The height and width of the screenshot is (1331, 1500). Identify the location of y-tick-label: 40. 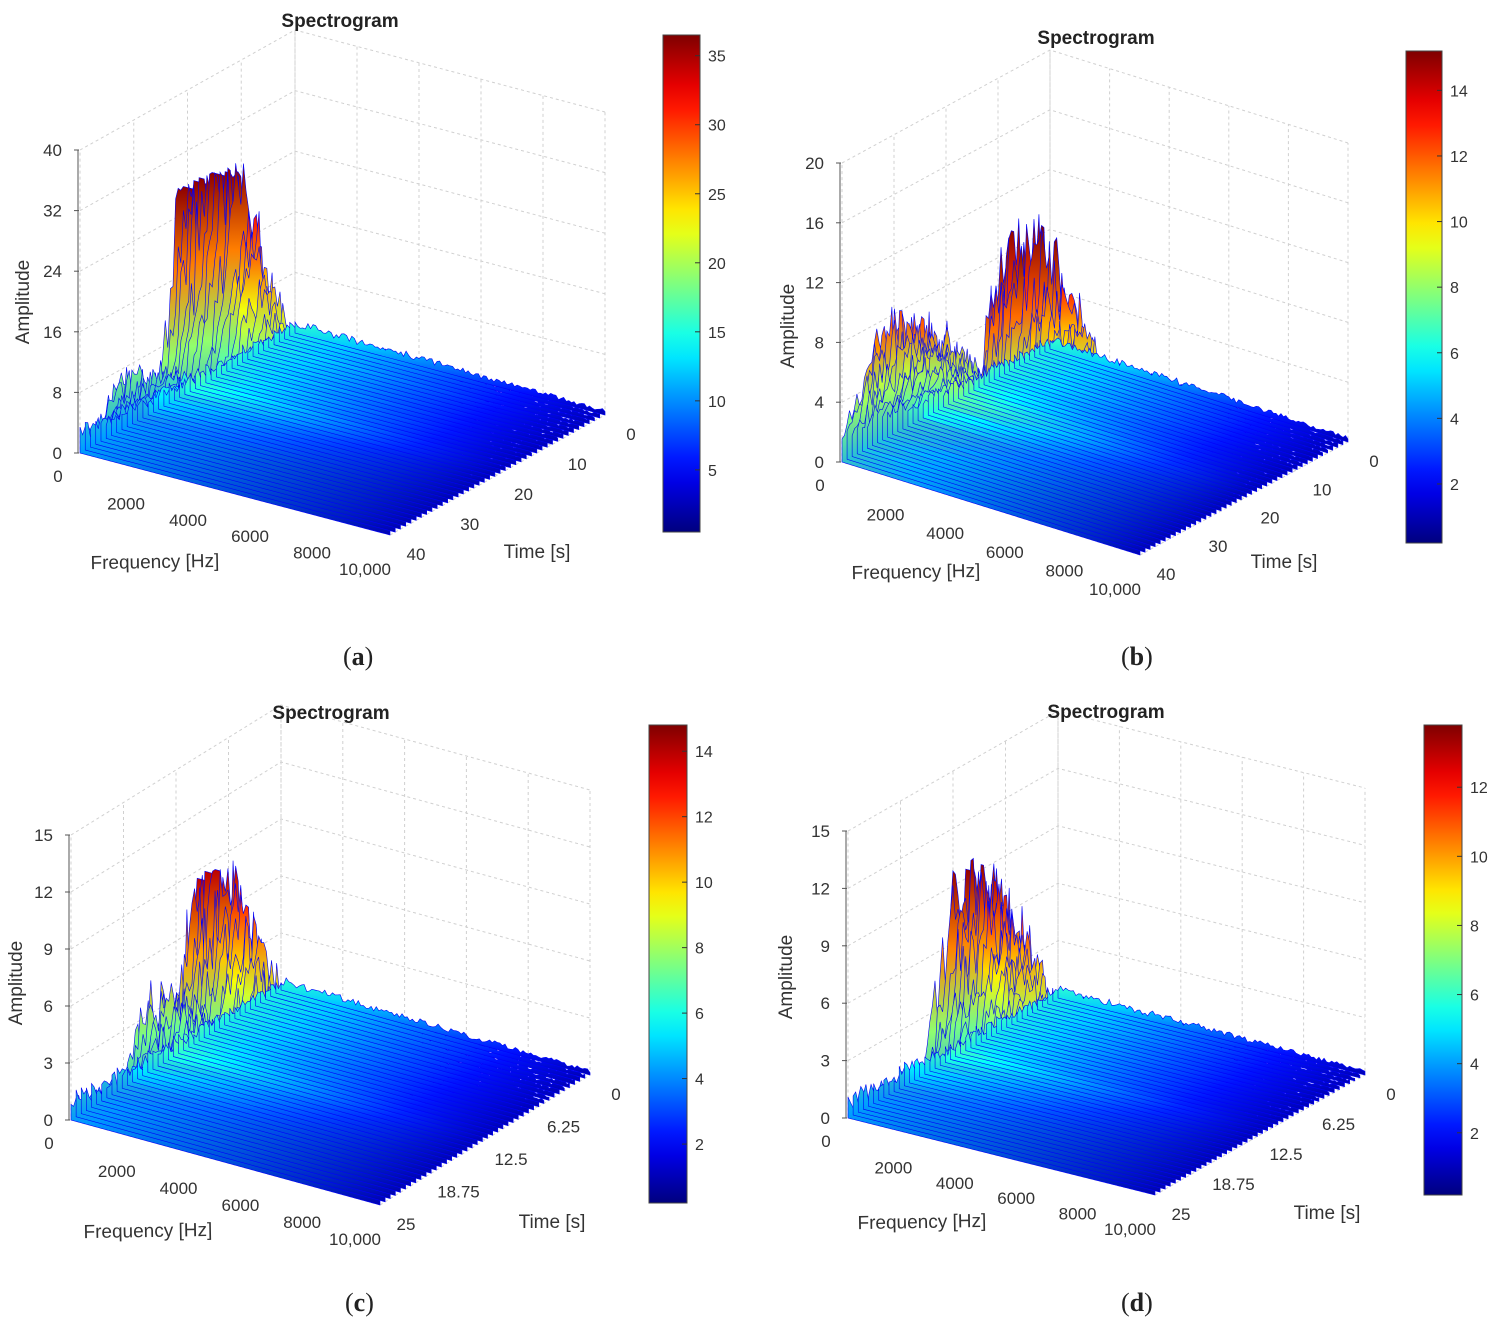
(1166, 574).